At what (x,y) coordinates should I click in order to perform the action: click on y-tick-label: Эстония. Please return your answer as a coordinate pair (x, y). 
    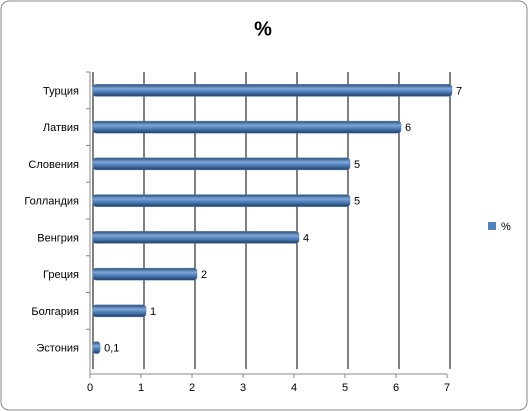
    Looking at the image, I should click on (57, 349).